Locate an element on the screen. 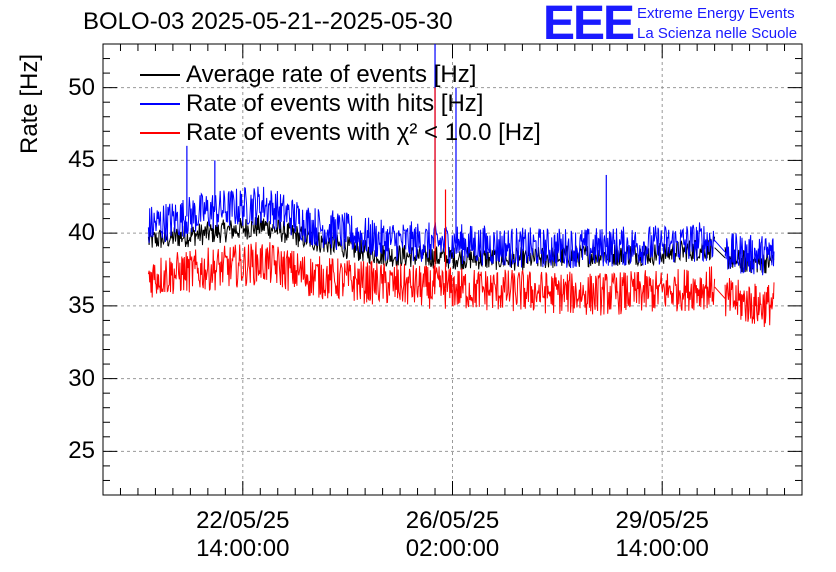 Image resolution: width=836 pixels, height=572 pixels. x-tick-label: 26/05/25 02:00:00 is located at coordinates (453, 535).